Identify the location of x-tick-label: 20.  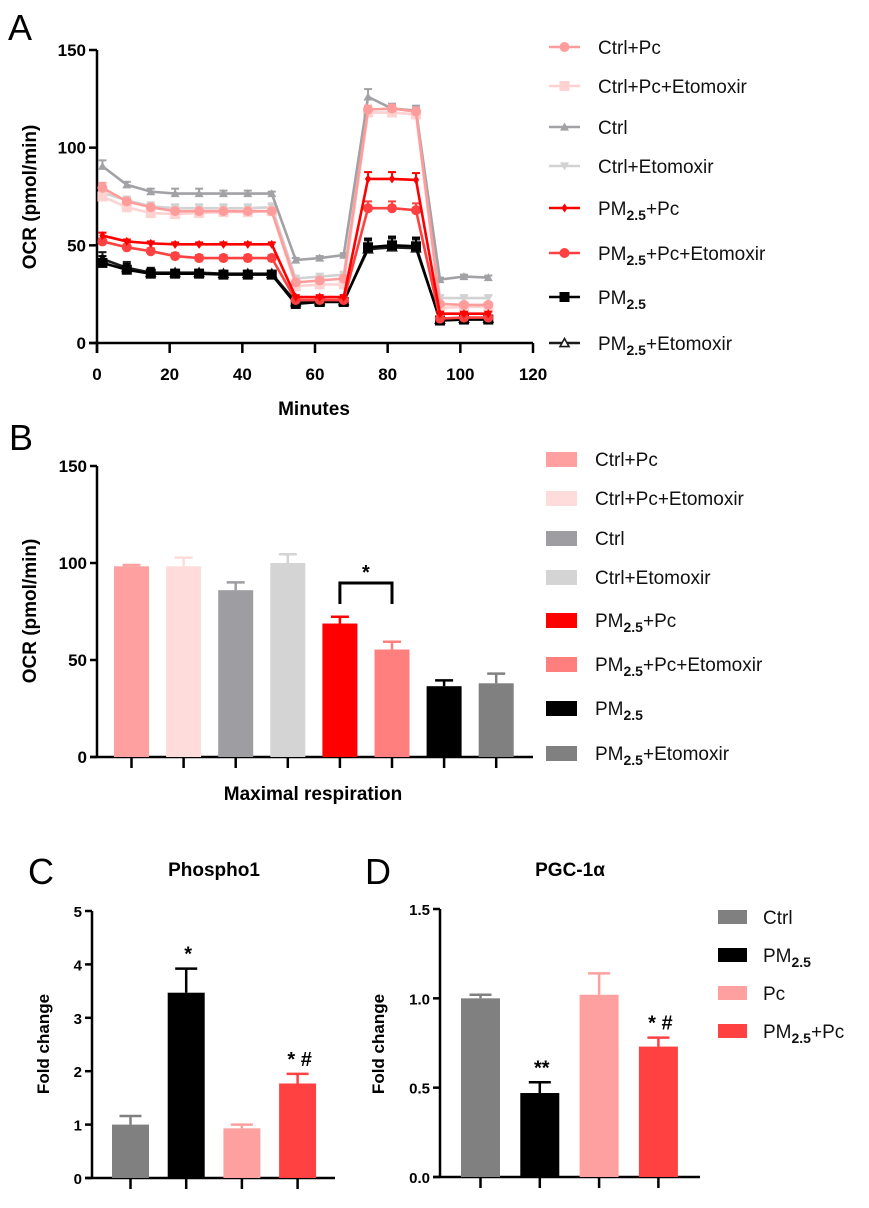
(169, 374).